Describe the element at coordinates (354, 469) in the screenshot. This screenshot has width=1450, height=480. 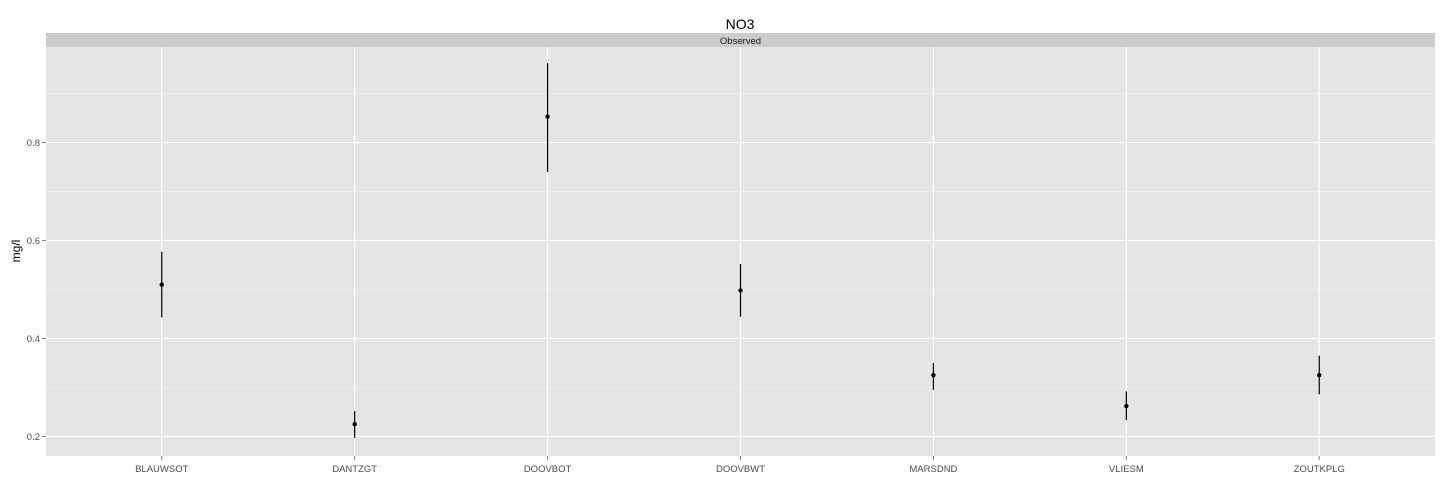
I see `x-tick-label: DANTZGT` at that location.